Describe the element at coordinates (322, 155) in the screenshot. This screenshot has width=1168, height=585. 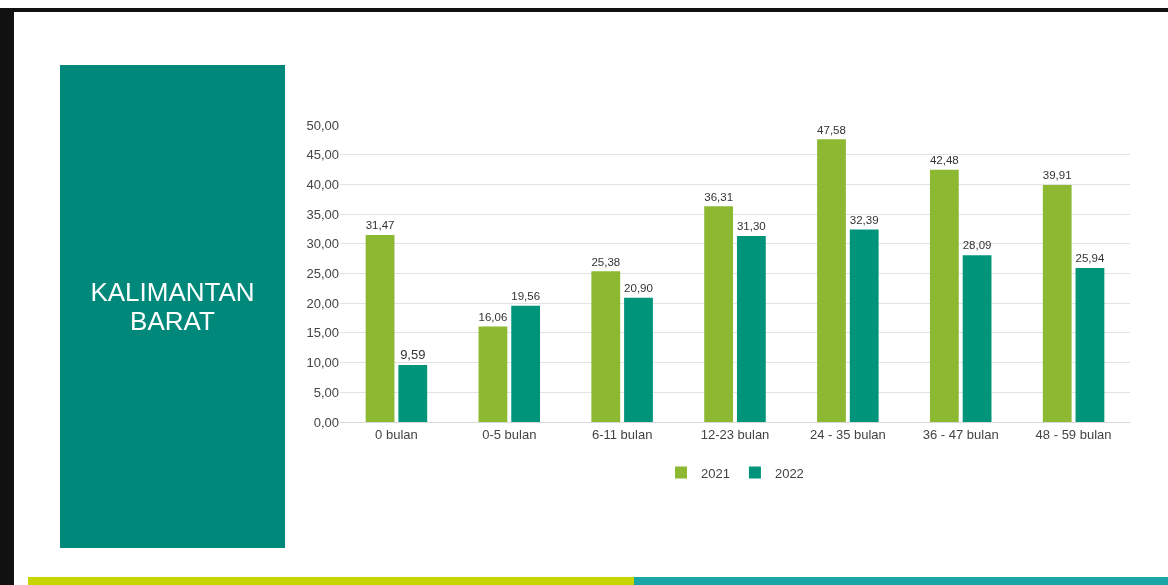
I see `y-tick-label: 45,00` at that location.